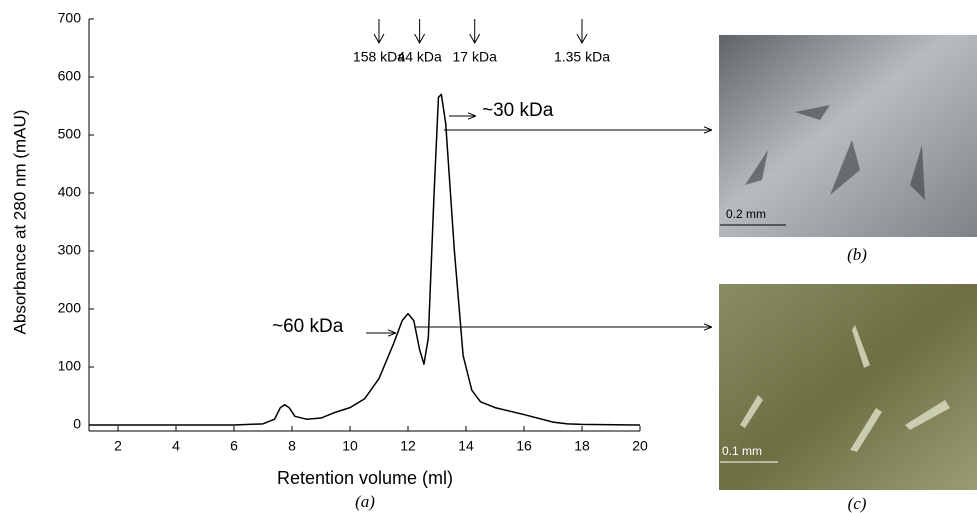 This screenshot has width=977, height=513. Describe the element at coordinates (742, 451) in the screenshot. I see `scale-label: 0.1 mm` at that location.